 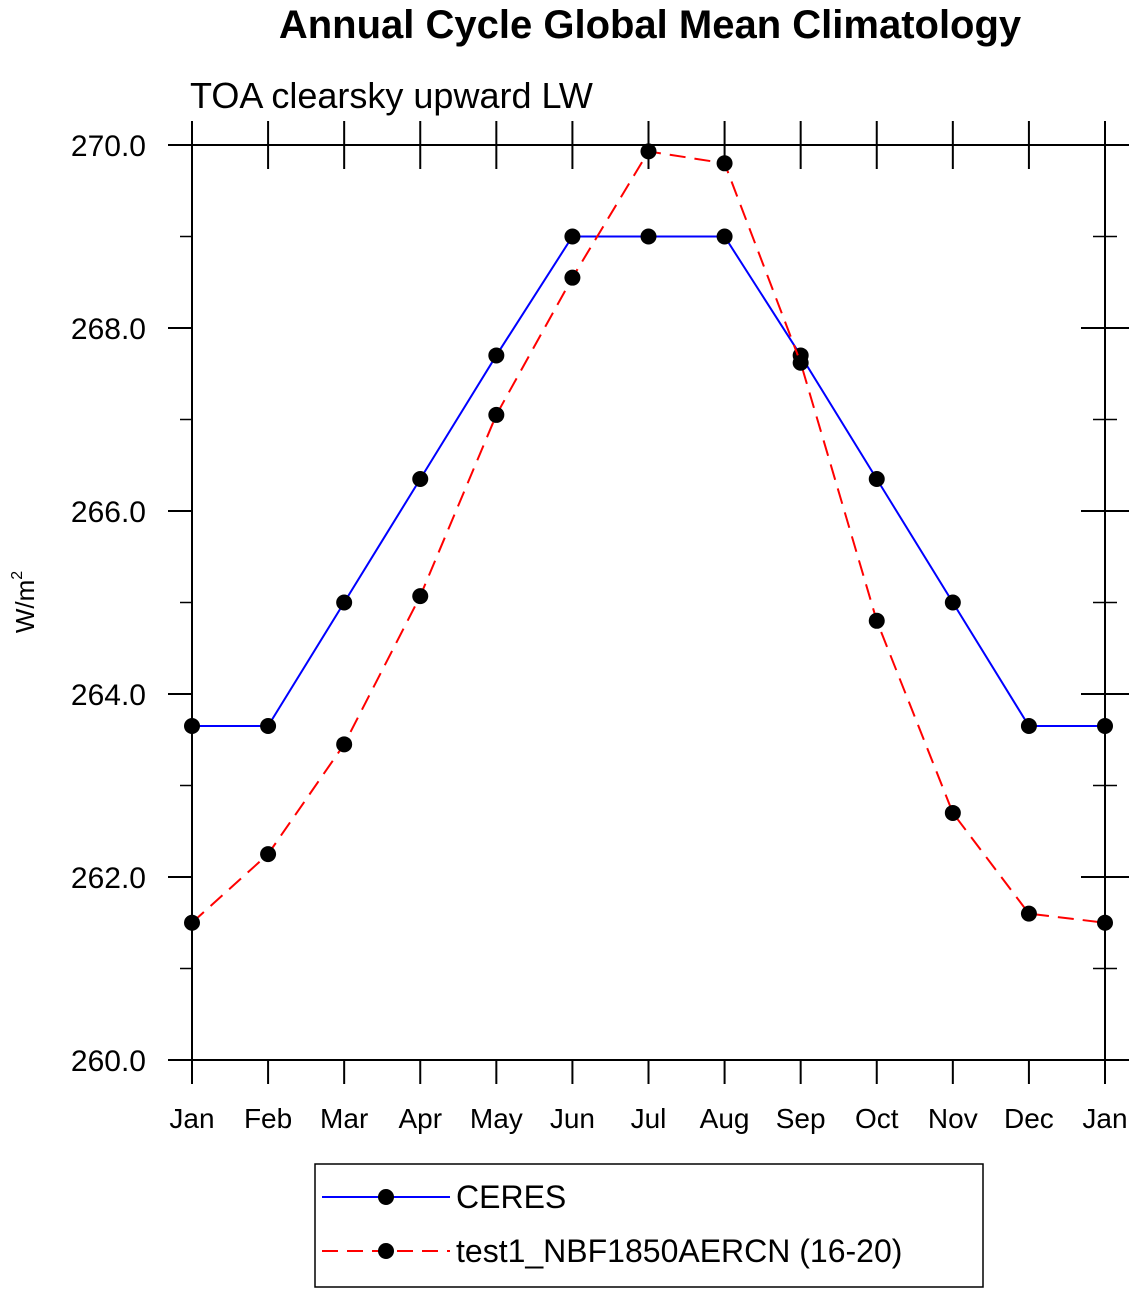 What do you see at coordinates (268, 1118) in the screenshot?
I see `x-tick-label: Feb` at bounding box center [268, 1118].